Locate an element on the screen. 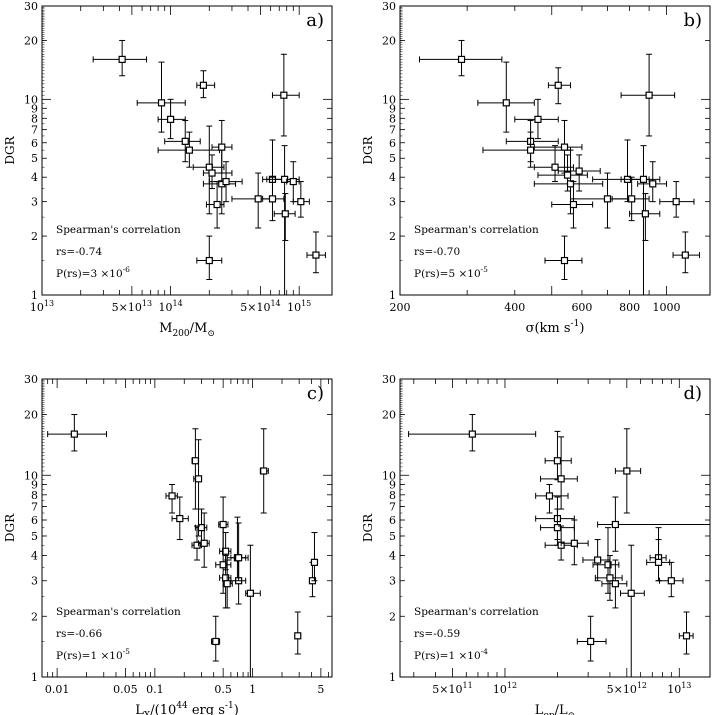 This screenshot has width=713, height=715. y-tick-label: 8 is located at coordinates (392, 495).